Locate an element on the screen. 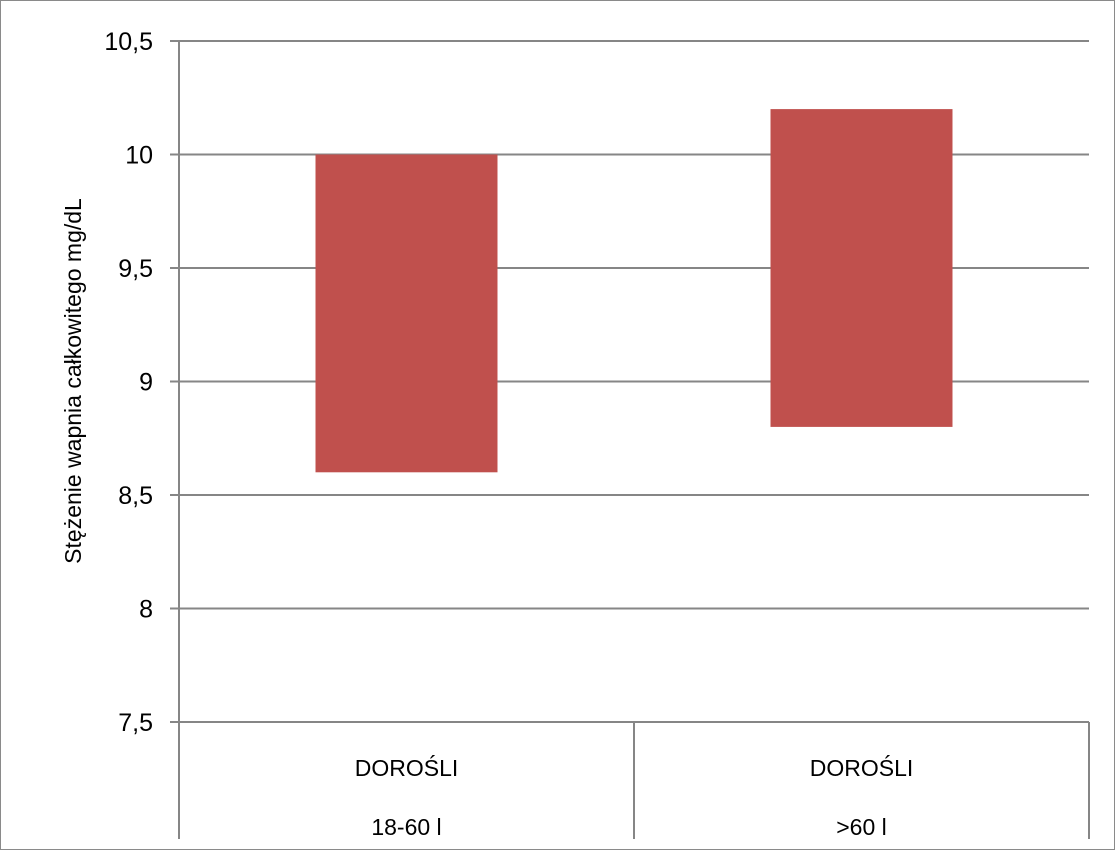  y-tick-label: 9,5 is located at coordinates (135, 269).